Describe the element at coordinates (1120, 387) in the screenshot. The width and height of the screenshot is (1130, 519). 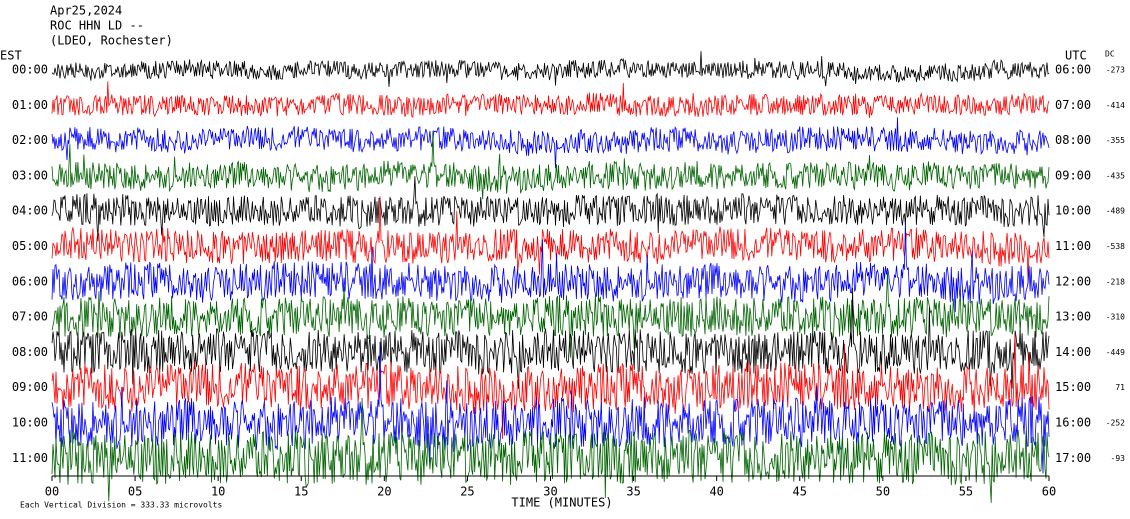
I see `dc-value: 71` at that location.